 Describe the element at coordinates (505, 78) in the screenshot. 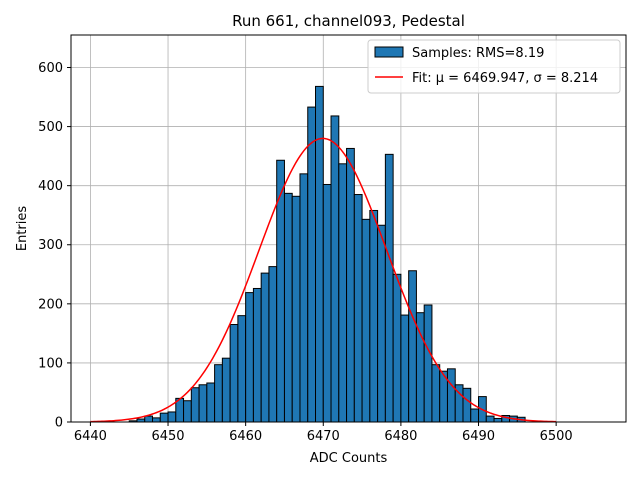

I see `legend-label-fit: Fit: μ = 6469.947, σ = 8.214` at that location.